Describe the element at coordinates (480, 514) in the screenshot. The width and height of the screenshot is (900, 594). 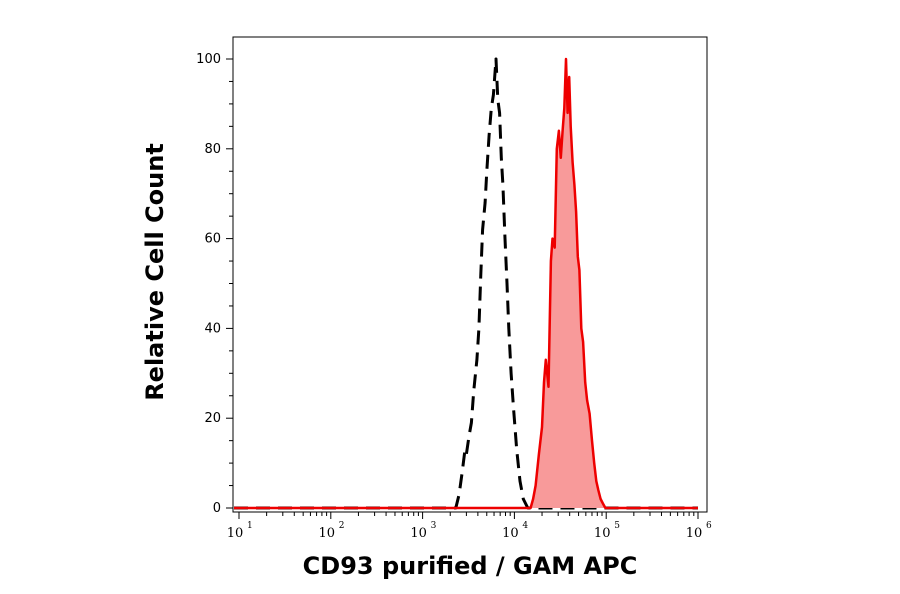
I see `x-minor-ticks` at that location.